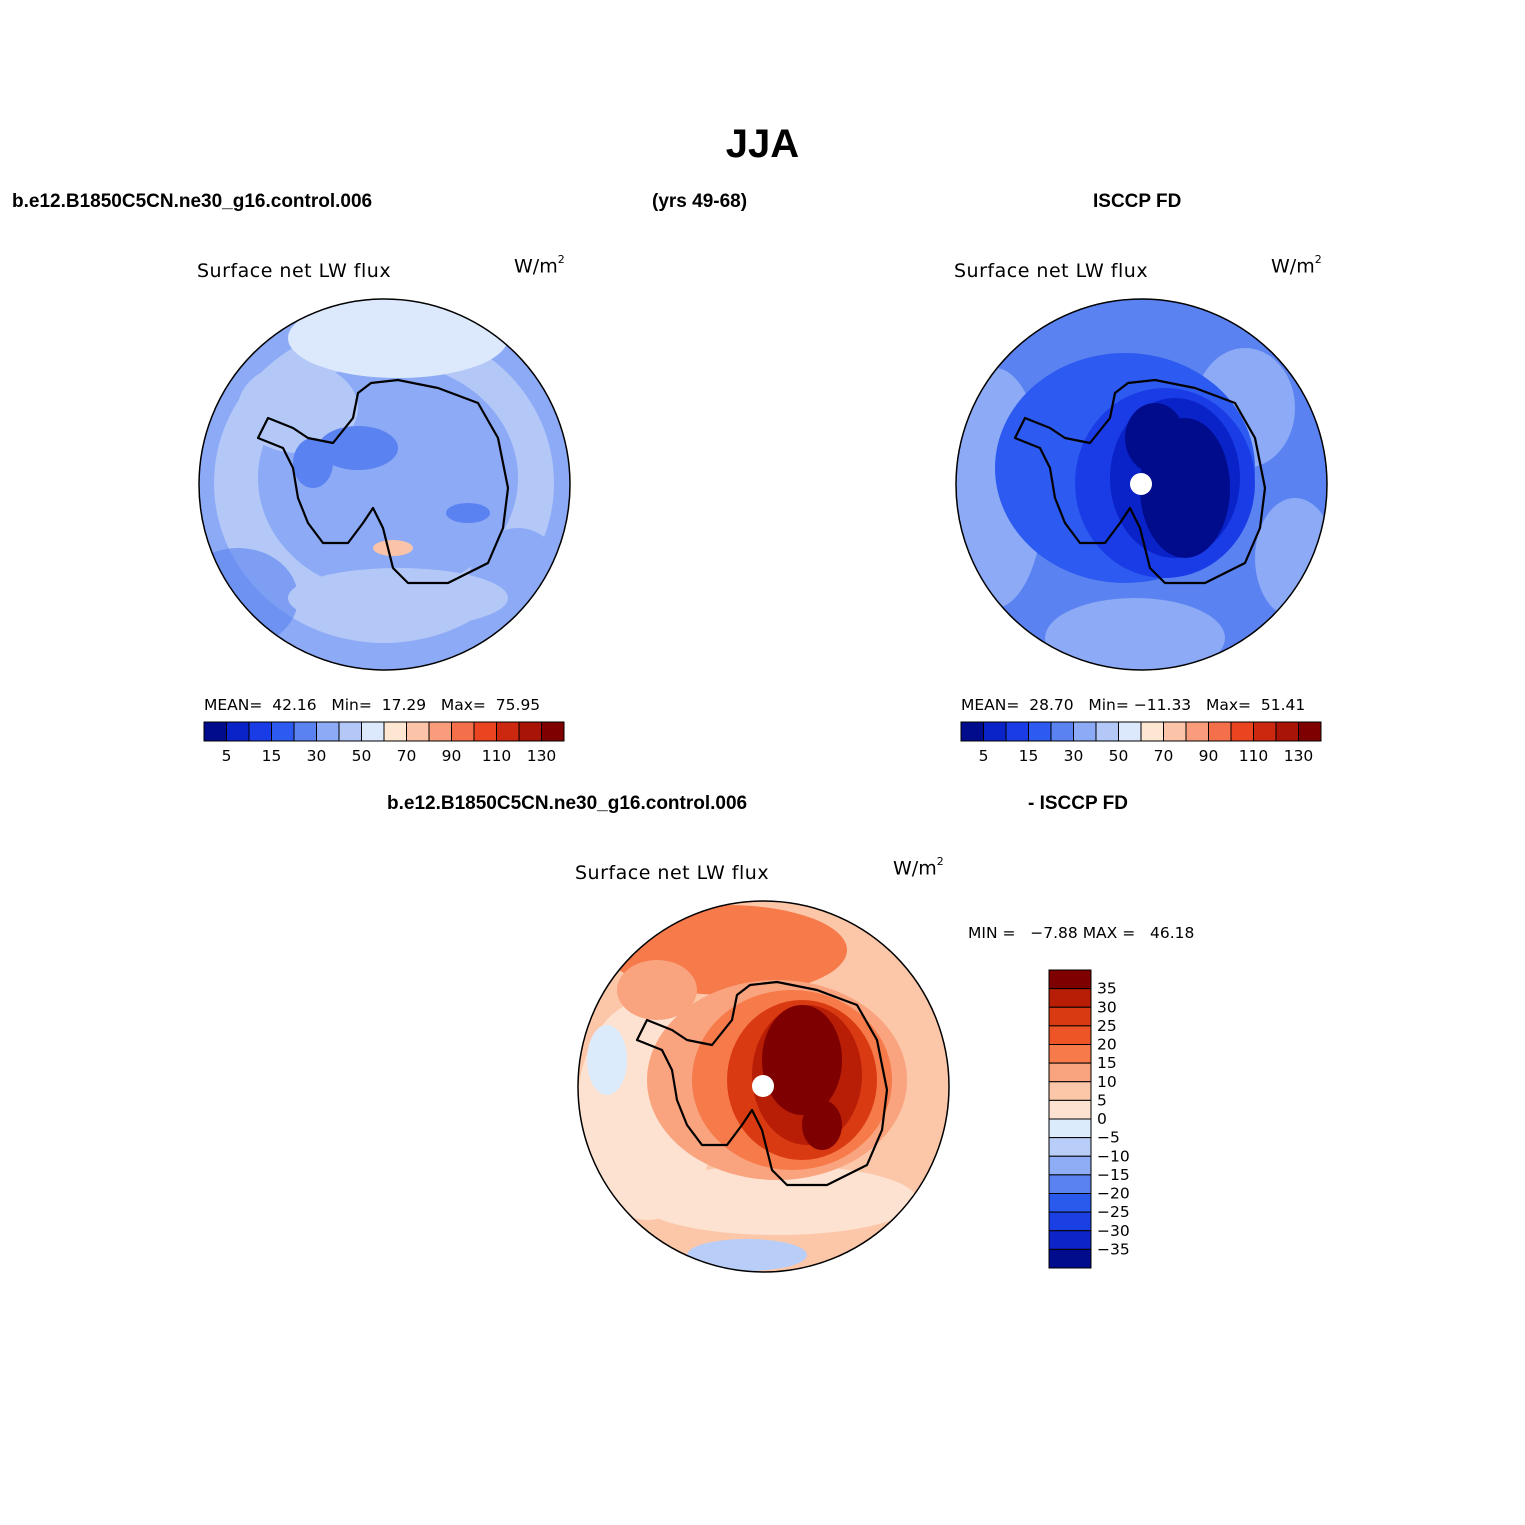 Image resolution: width=1525 pixels, height=1525 pixels. What do you see at coordinates (1113, 1156) in the screenshot?
I see `diff-colorbar-tick-label: −10` at bounding box center [1113, 1156].